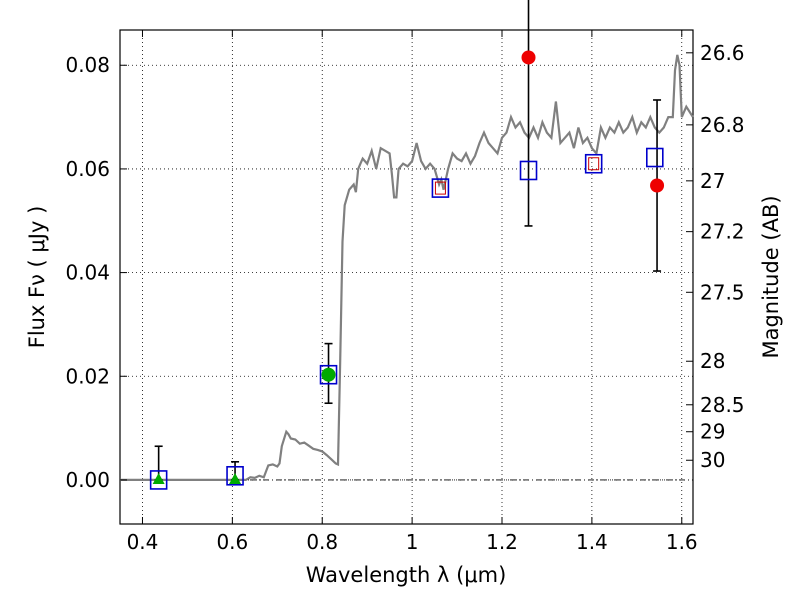  I want to click on y2-tick-label: 26.6, so click(722, 53).